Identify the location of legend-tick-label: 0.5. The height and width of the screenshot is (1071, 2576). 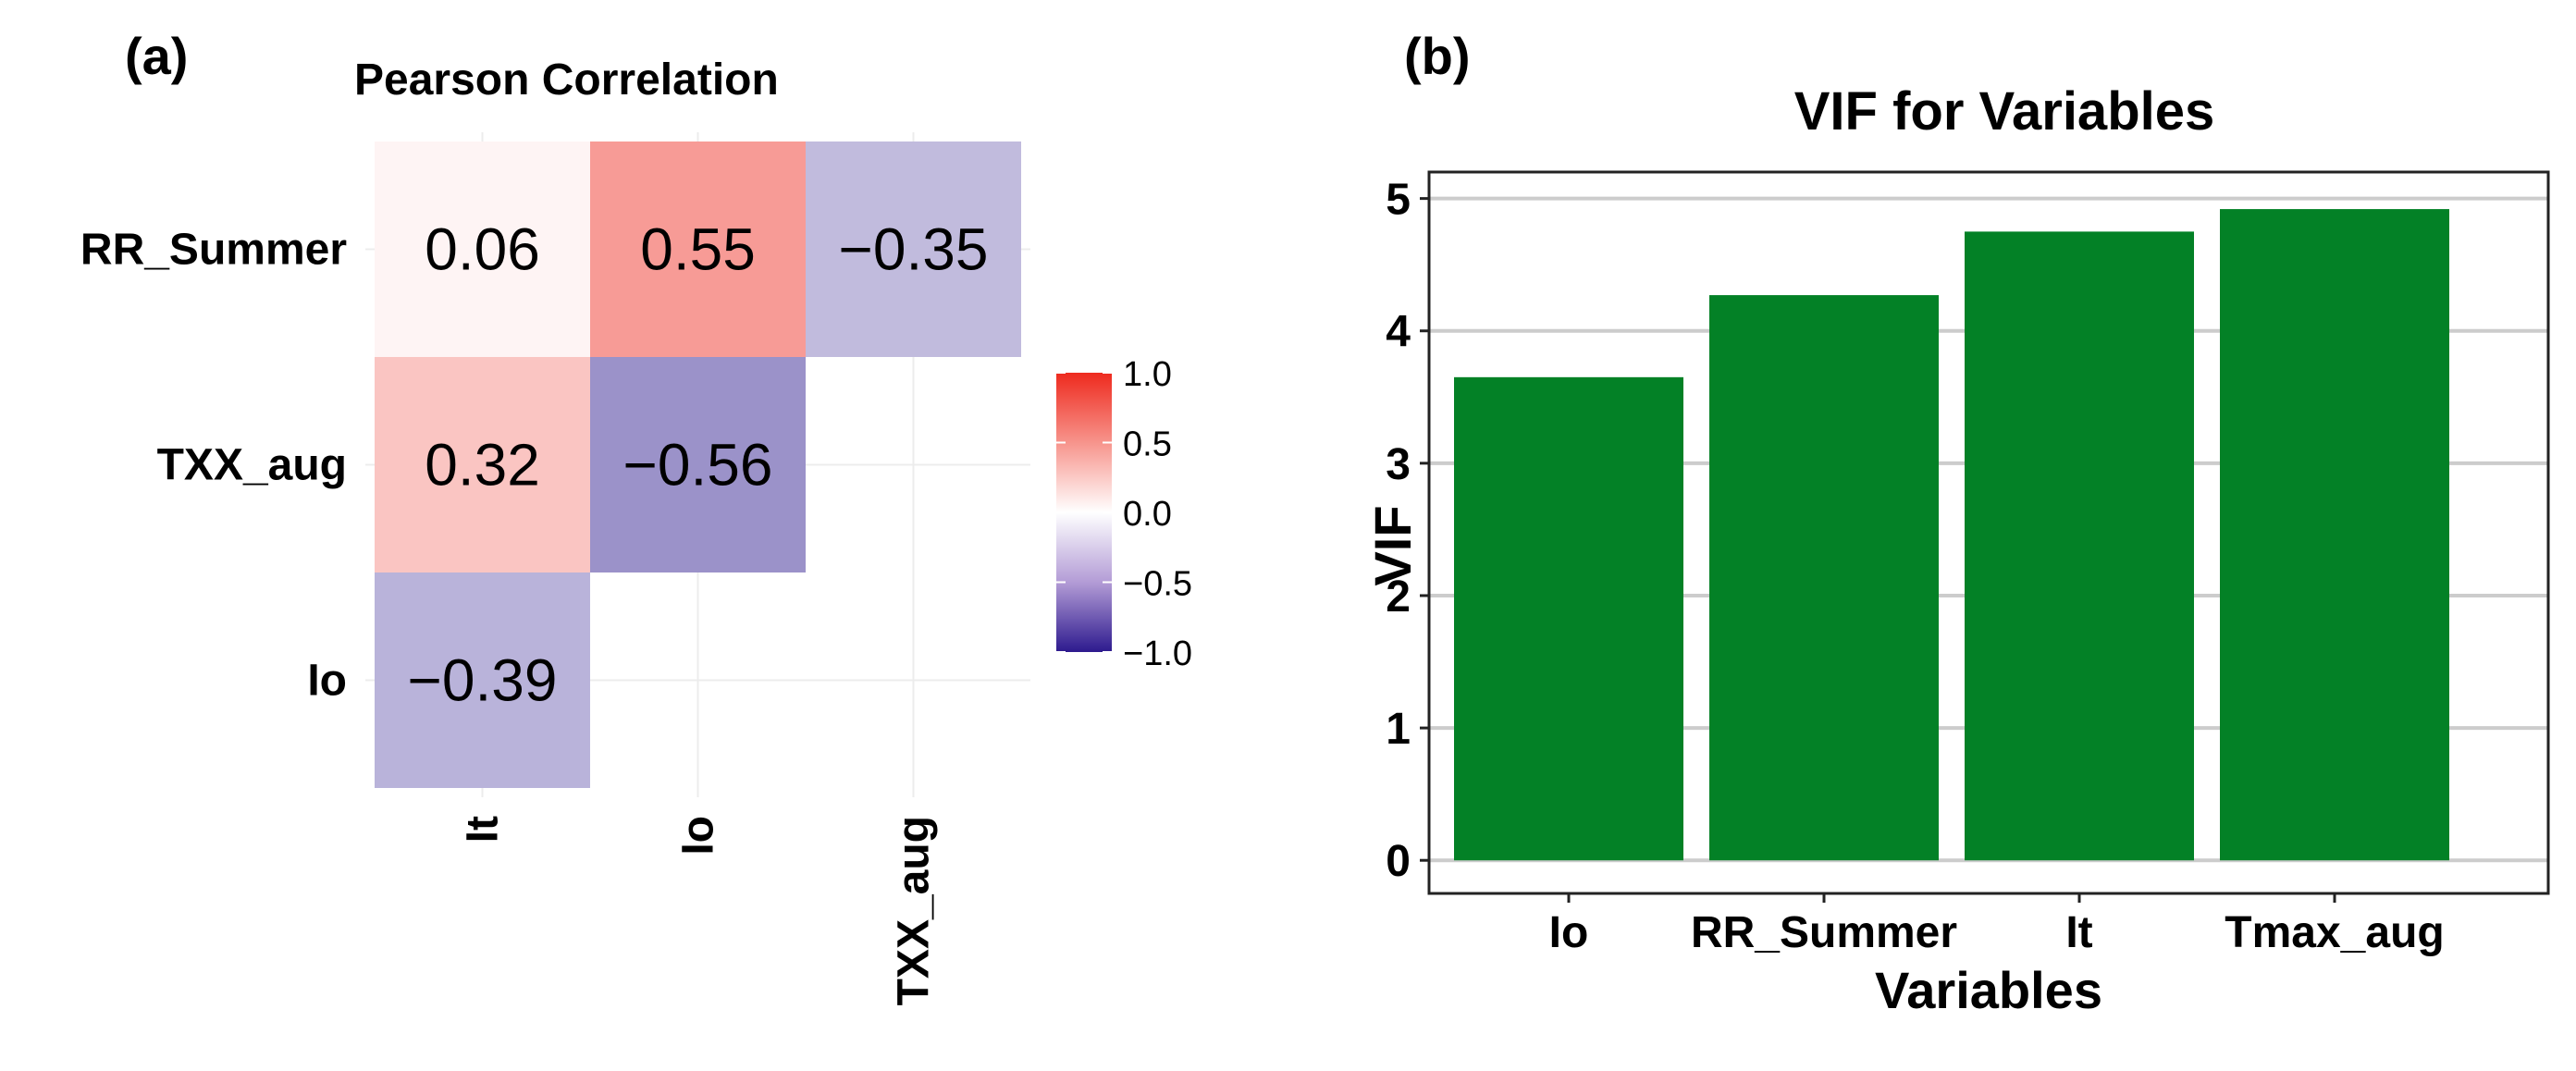
(1147, 444).